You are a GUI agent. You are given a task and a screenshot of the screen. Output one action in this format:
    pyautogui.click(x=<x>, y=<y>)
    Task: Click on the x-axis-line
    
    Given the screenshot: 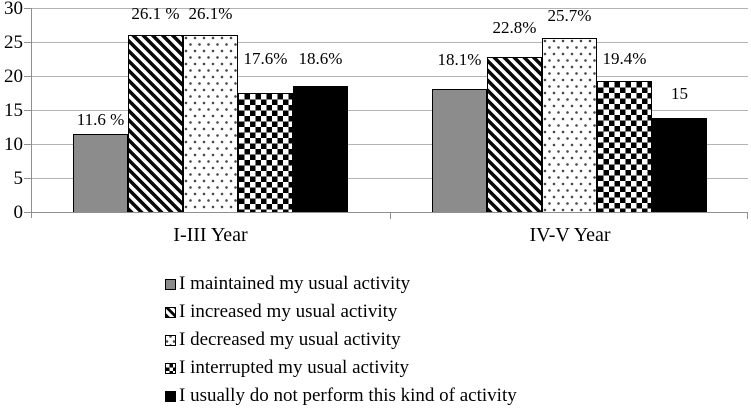 What is the action you would take?
    pyautogui.click(x=389, y=213)
    